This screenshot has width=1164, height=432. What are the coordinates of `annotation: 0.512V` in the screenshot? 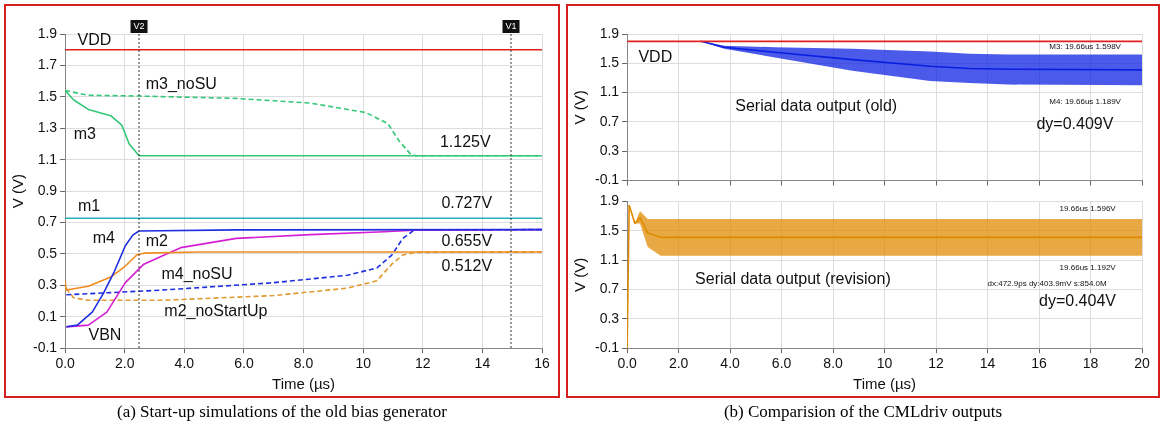 It's located at (467, 265).